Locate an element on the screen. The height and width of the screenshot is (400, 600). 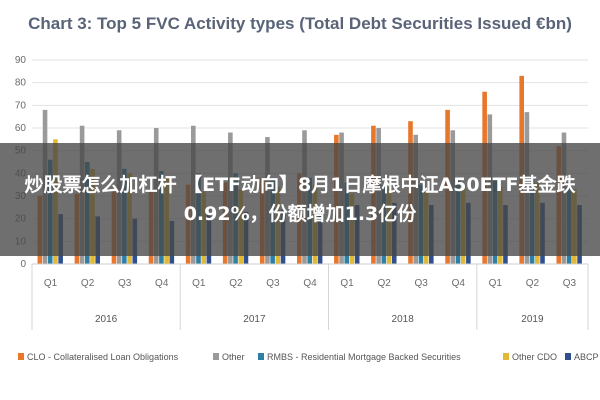
legend-label: Other CDO is located at coordinates (534, 357).